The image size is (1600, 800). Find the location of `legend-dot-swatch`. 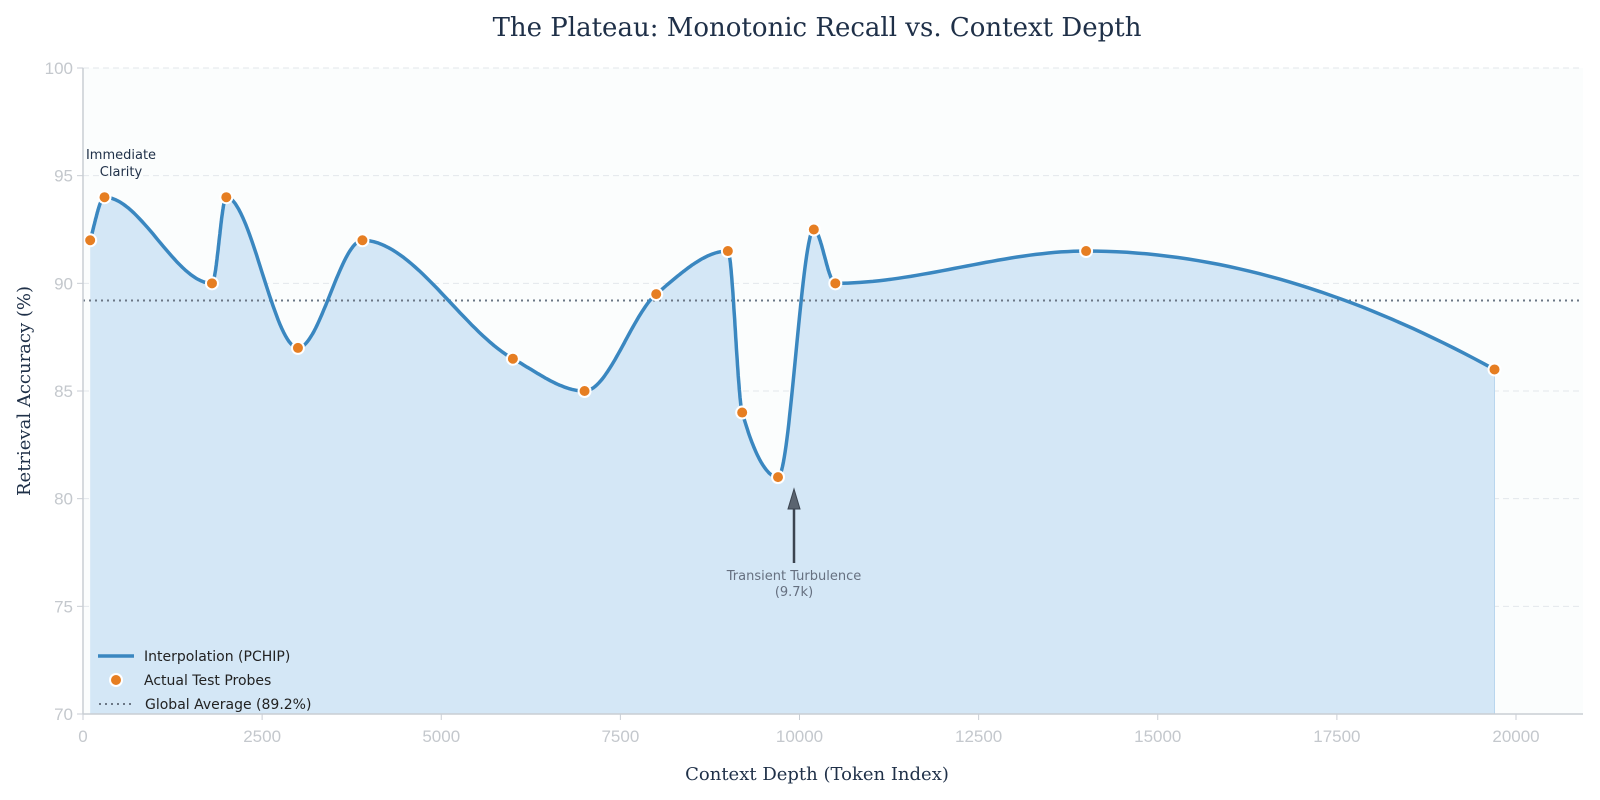

legend-dot-swatch is located at coordinates (116, 680).